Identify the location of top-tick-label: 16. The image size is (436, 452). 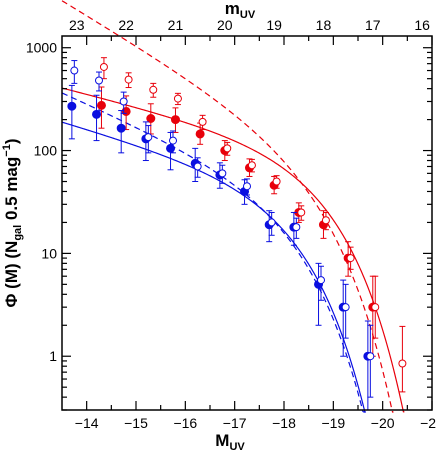
(422, 25).